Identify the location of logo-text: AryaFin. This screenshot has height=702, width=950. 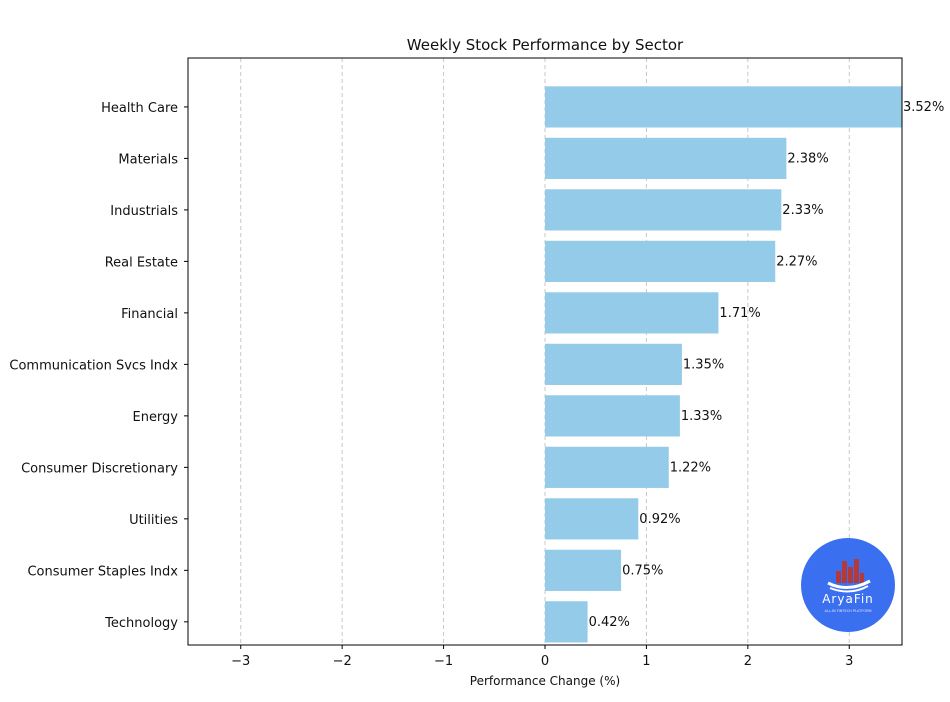
(848, 599).